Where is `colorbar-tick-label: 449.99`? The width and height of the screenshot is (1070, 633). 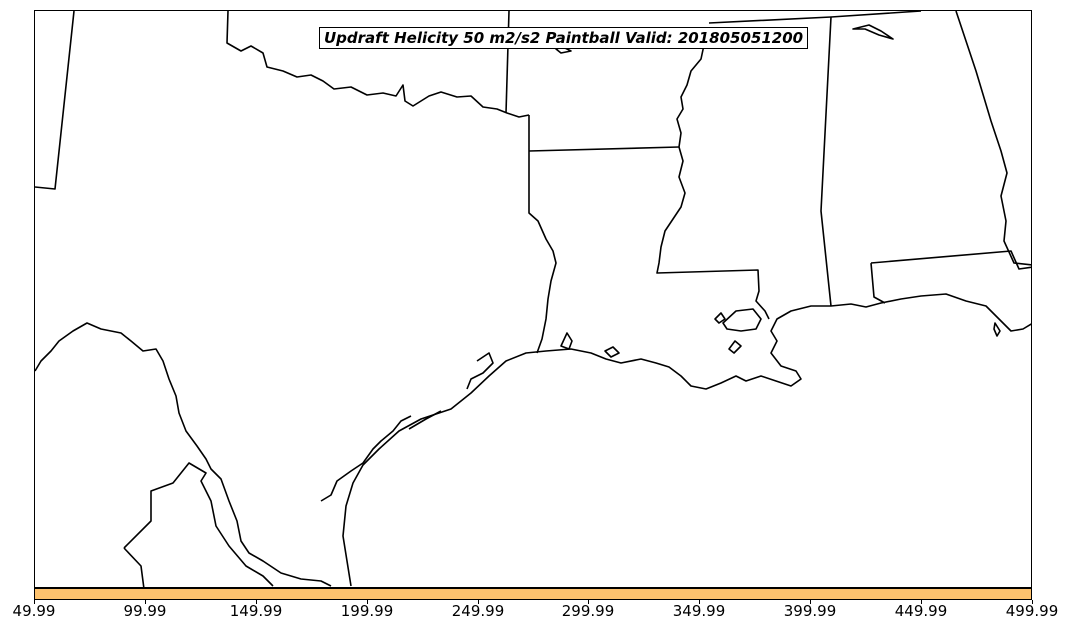
colorbar-tick-label: 449.99 is located at coordinates (921, 611).